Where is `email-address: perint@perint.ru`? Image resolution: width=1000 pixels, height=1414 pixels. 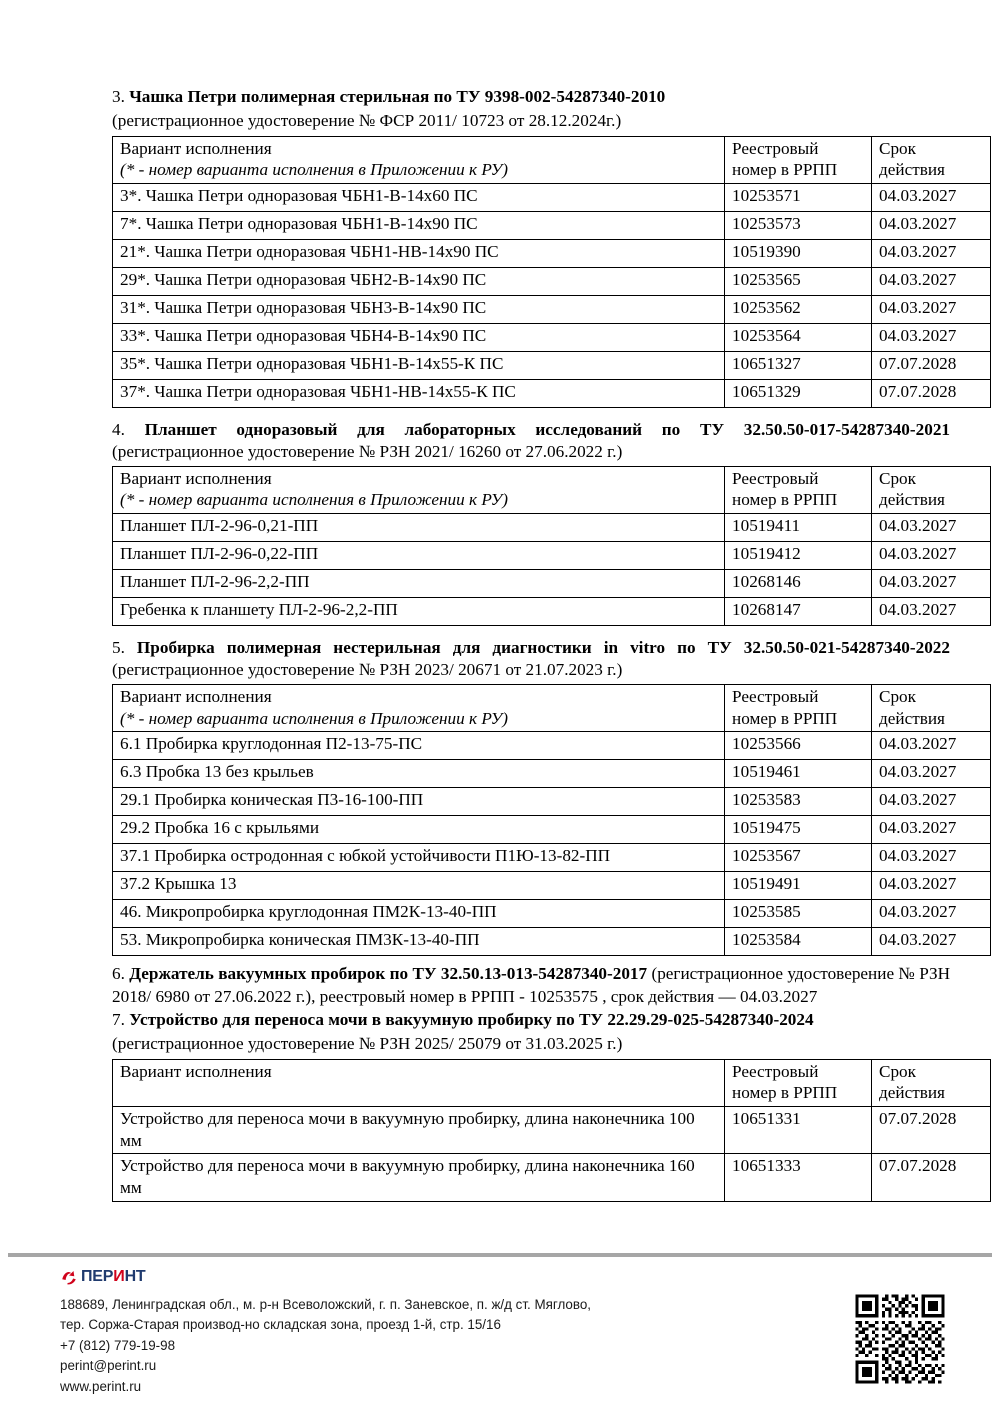 email-address: perint@perint.ru is located at coordinates (108, 1366).